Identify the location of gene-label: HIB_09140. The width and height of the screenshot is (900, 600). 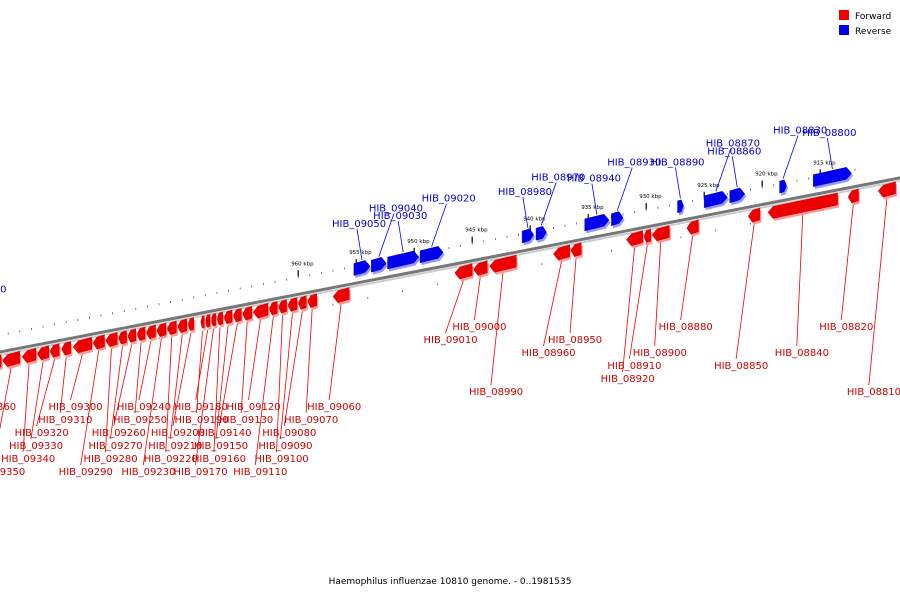
(224, 433).